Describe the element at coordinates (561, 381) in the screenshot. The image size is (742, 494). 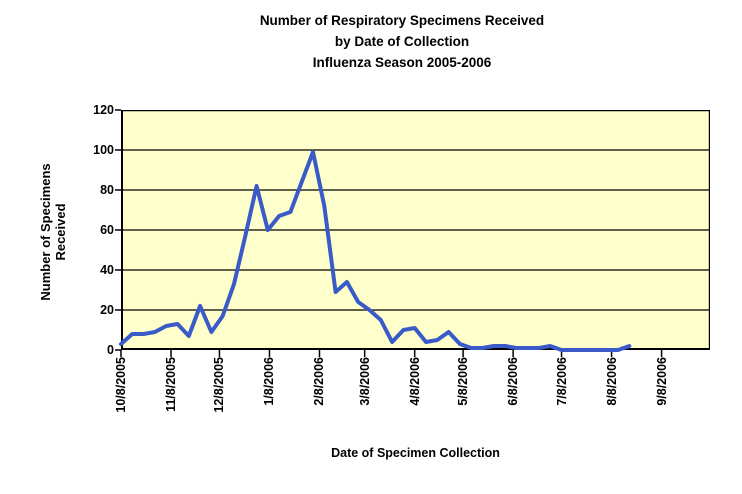
I see `x-tick-label-7/8/2006: 7/8/2006` at that location.